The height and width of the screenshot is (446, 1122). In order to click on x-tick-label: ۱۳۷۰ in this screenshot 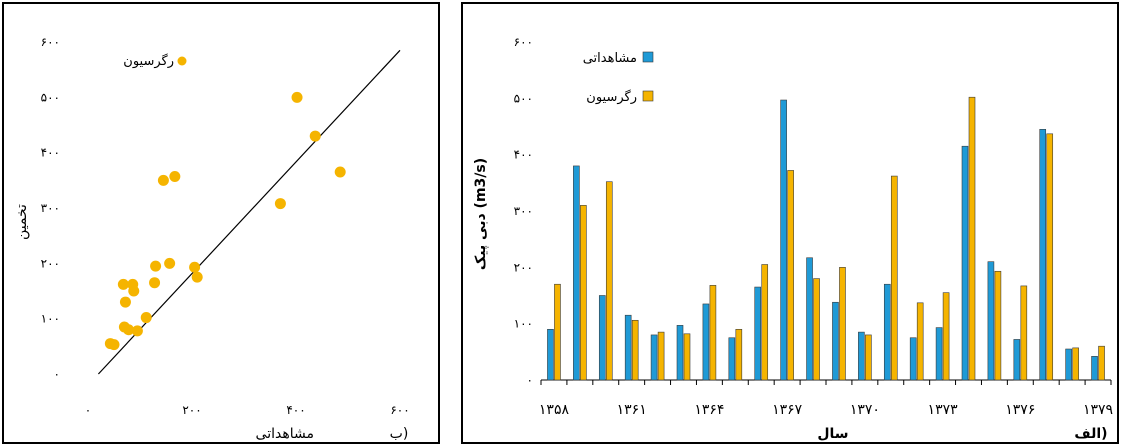, I will do `click(865, 410)`.